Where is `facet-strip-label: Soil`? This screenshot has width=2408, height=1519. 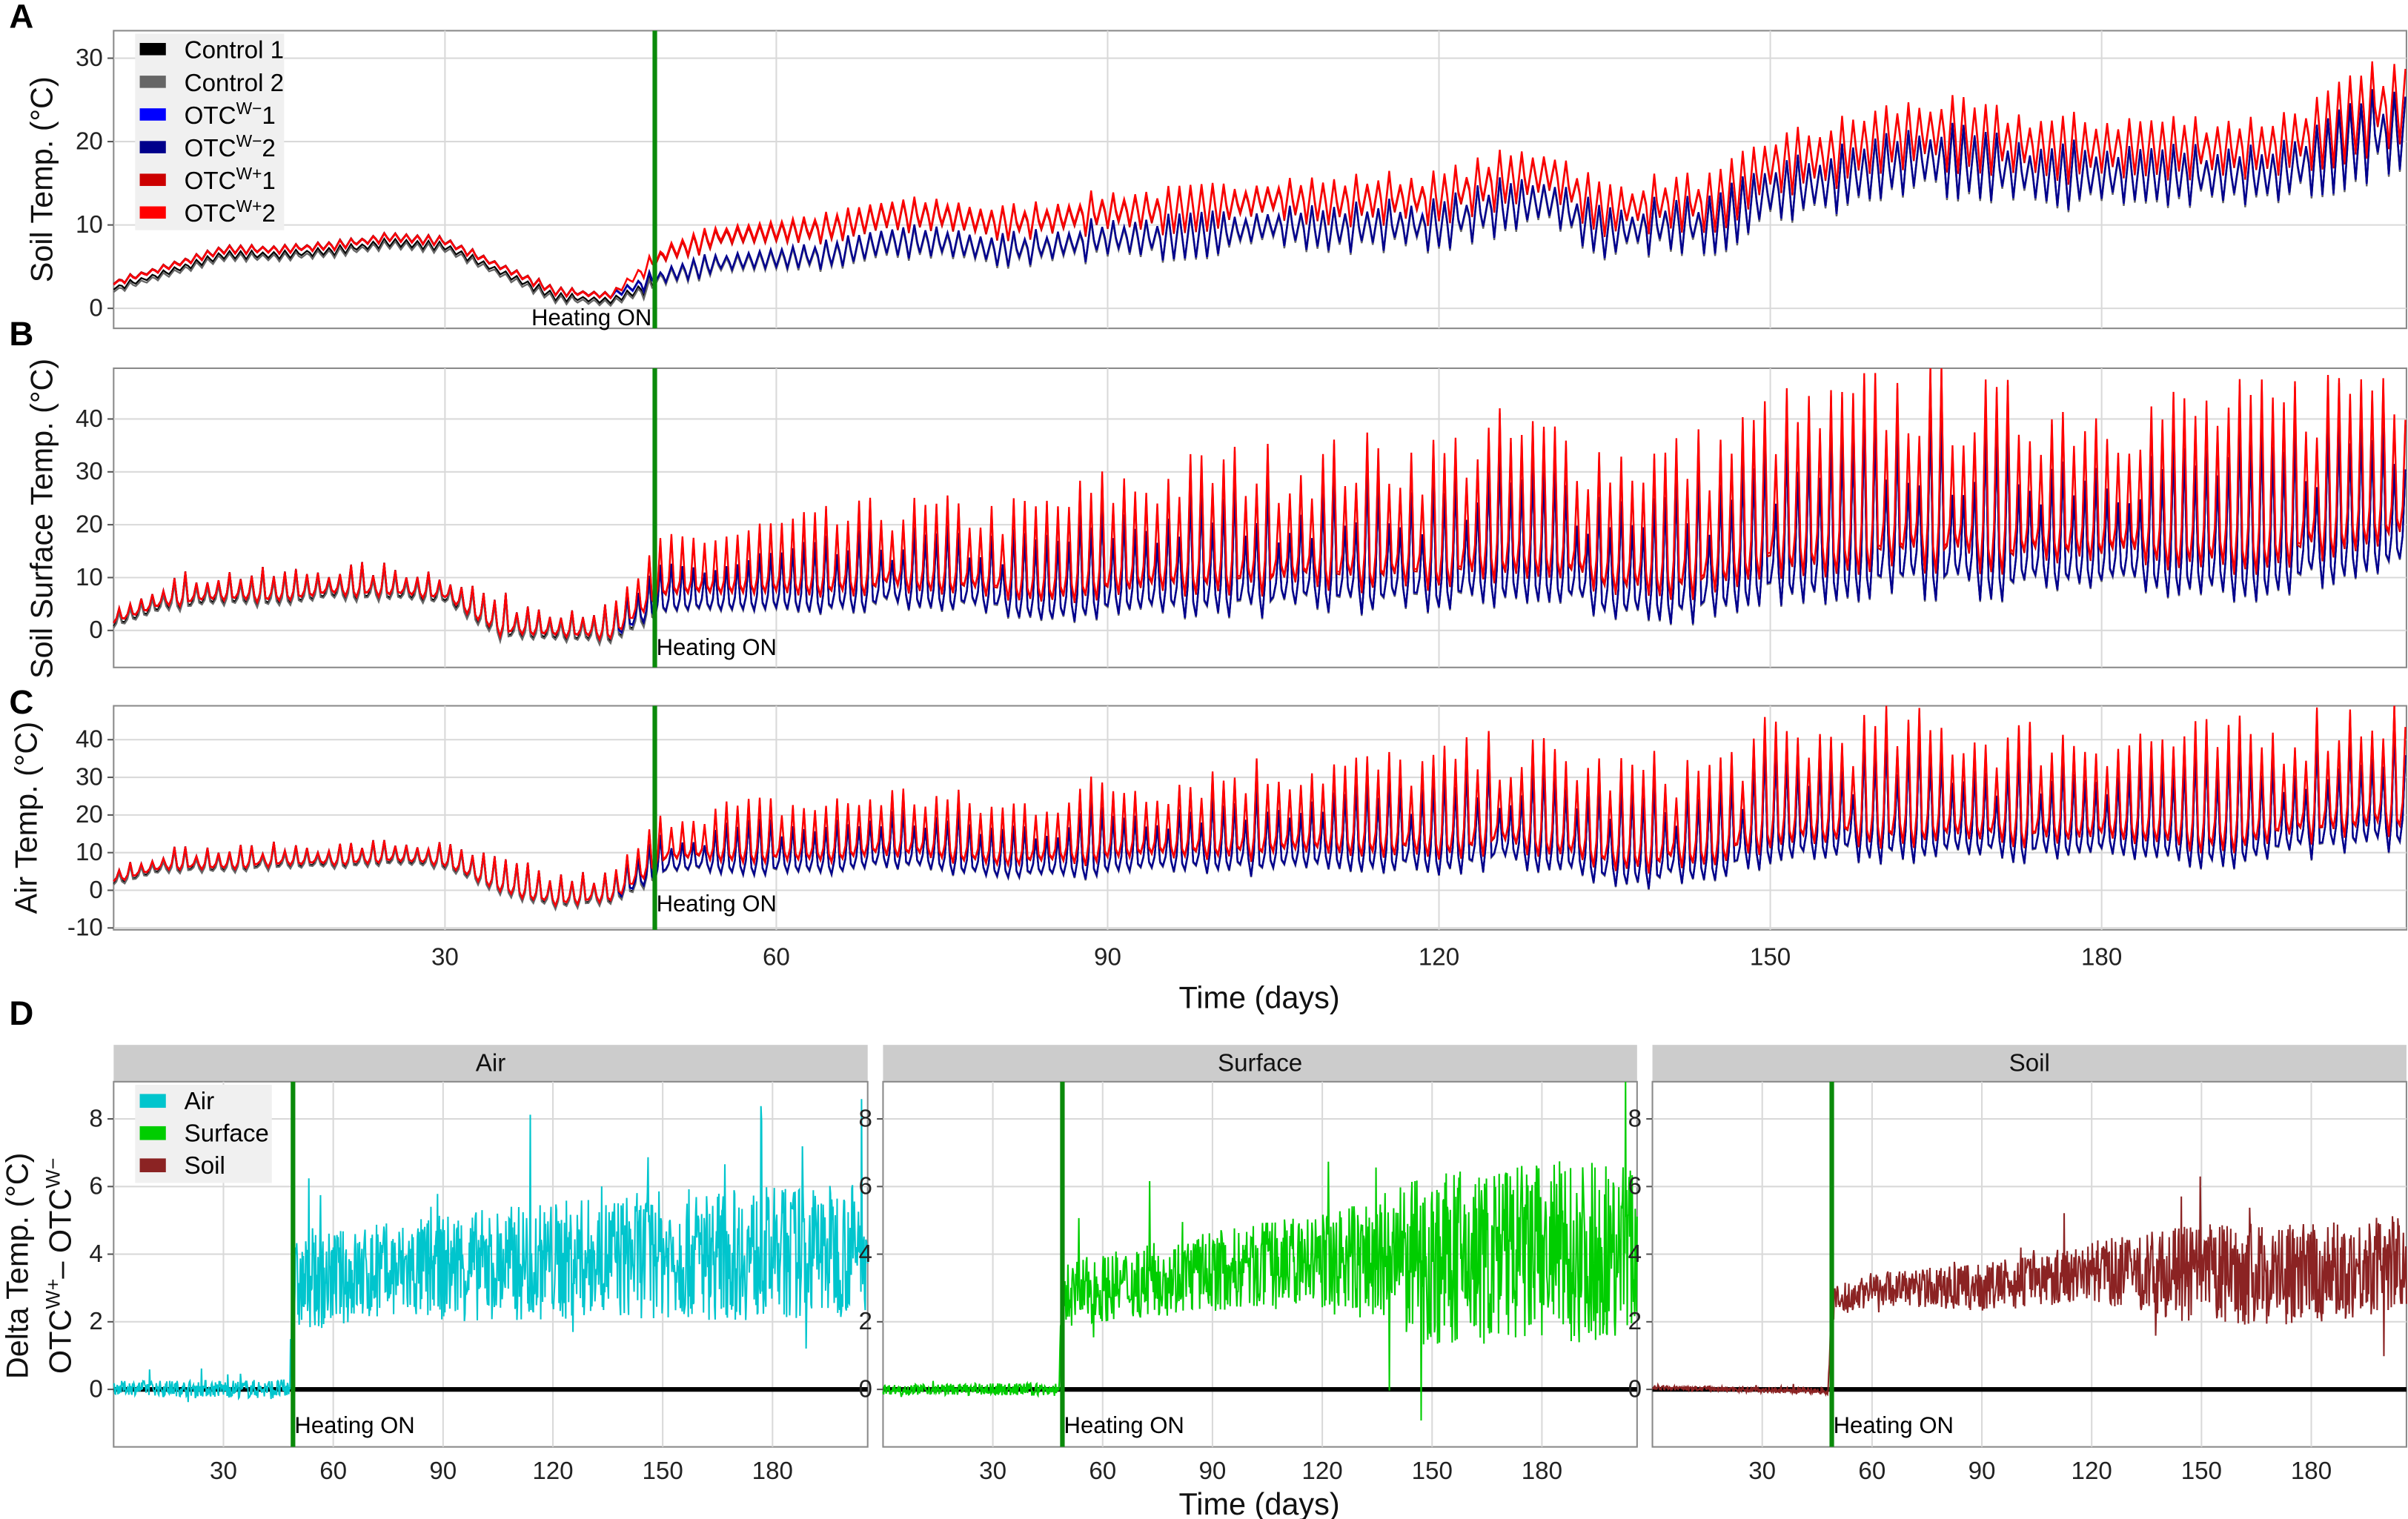 facet-strip-label: Soil is located at coordinates (2030, 1063).